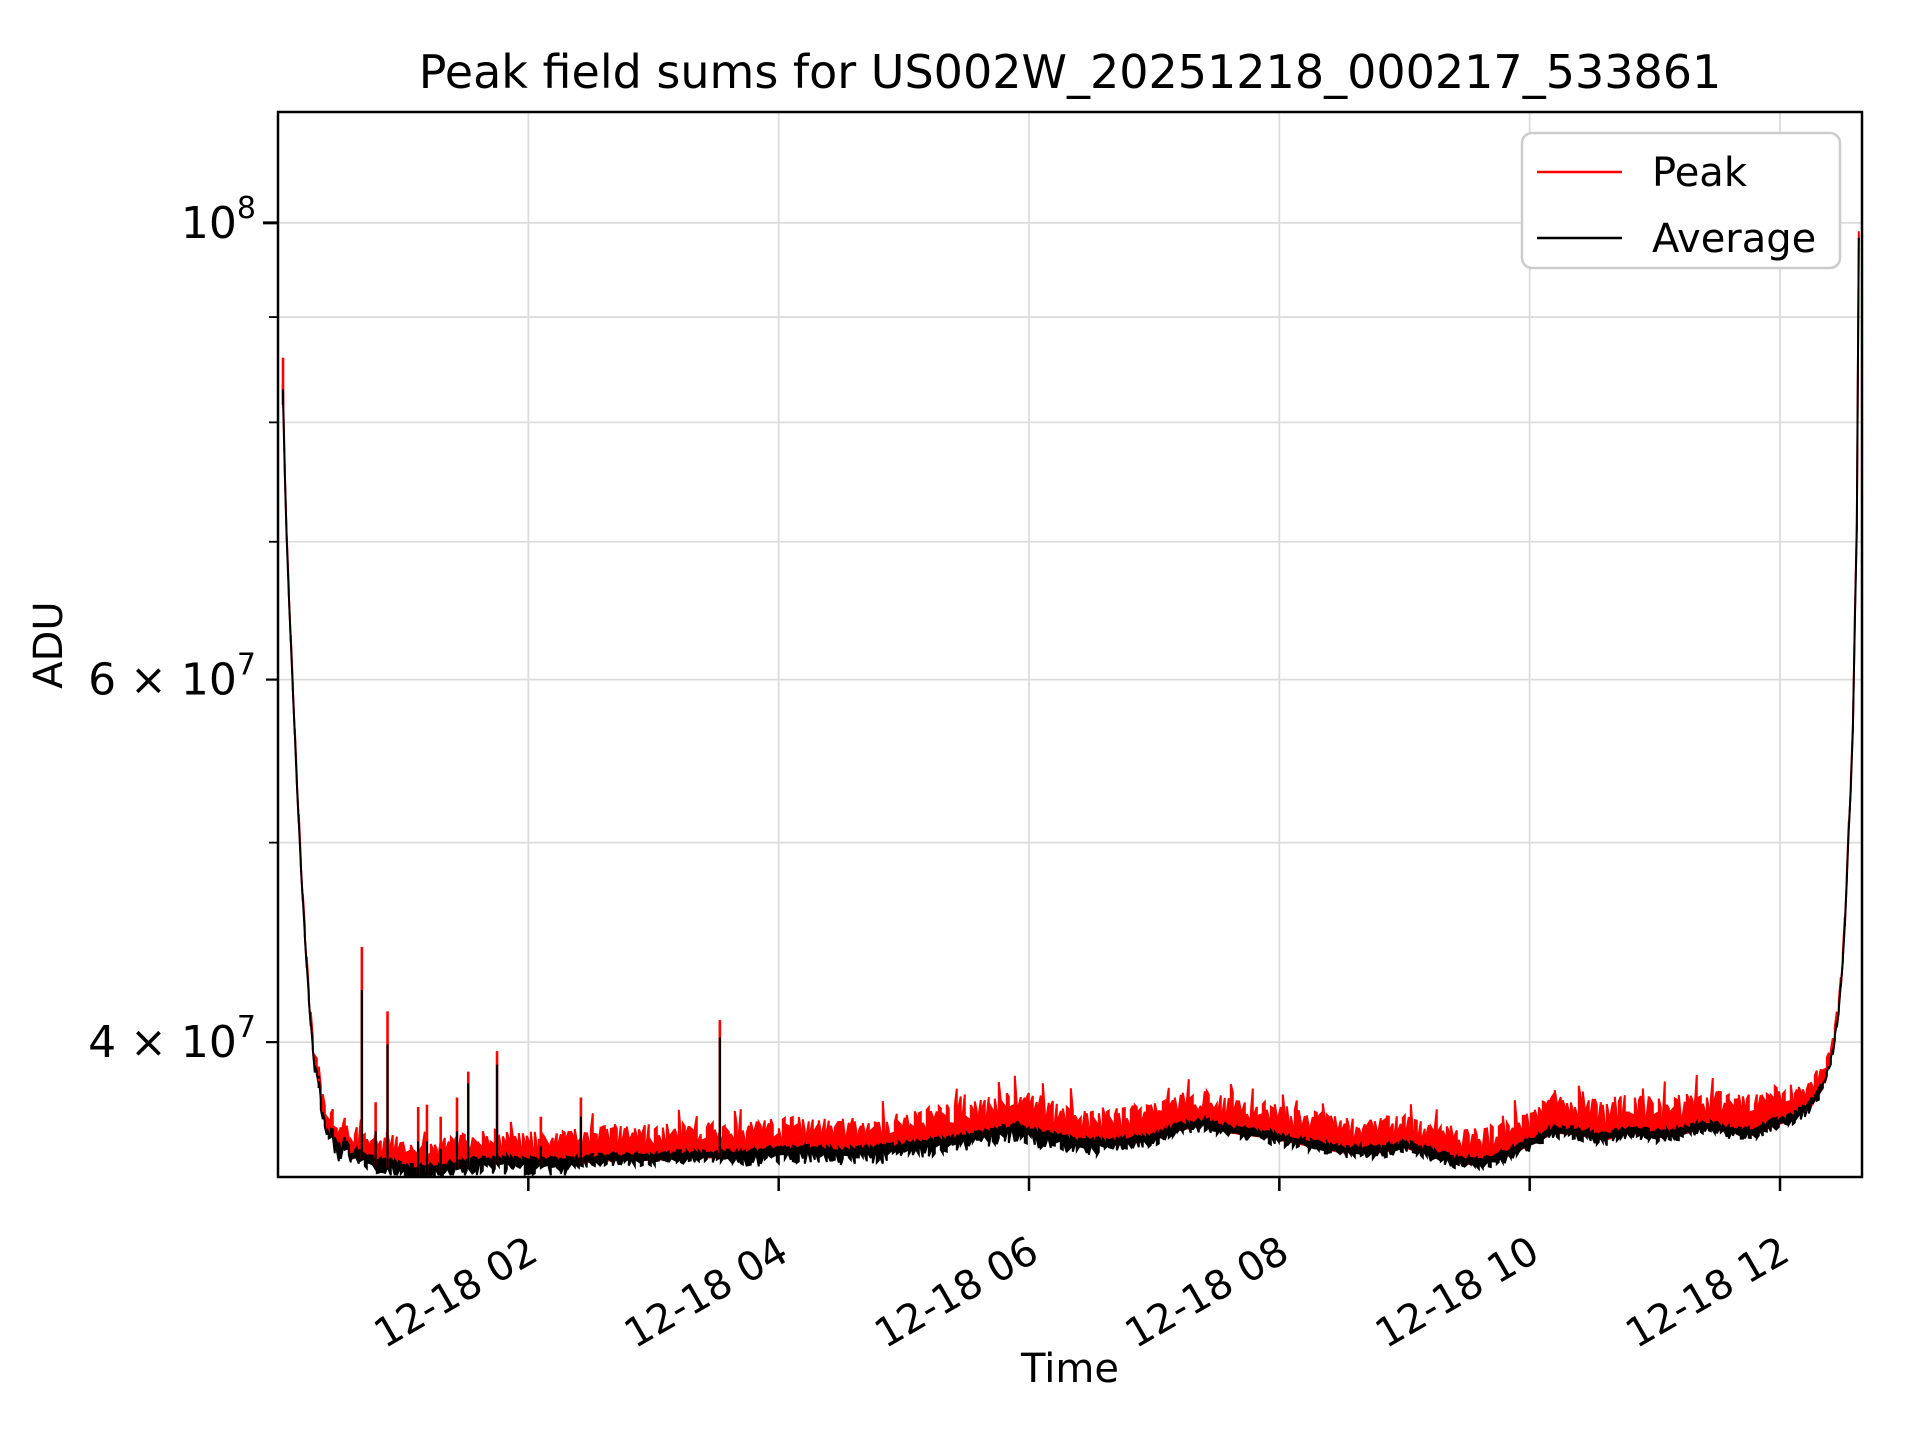  What do you see at coordinates (1069, 1369) in the screenshot?
I see `x-axis-label: Time` at bounding box center [1069, 1369].